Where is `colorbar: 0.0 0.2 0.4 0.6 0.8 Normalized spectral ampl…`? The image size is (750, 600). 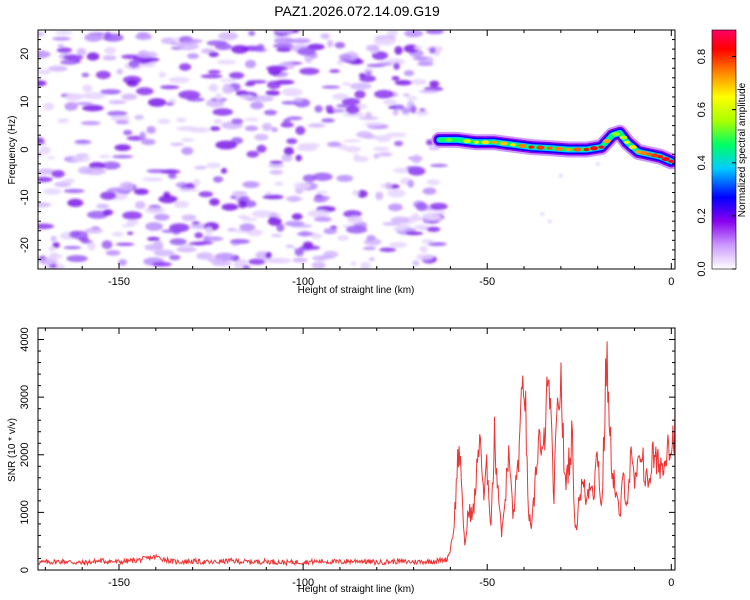
colorbar: 0.0 0.2 0.4 0.6 0.8 Normalized spectral ampl… is located at coordinates (722, 153).